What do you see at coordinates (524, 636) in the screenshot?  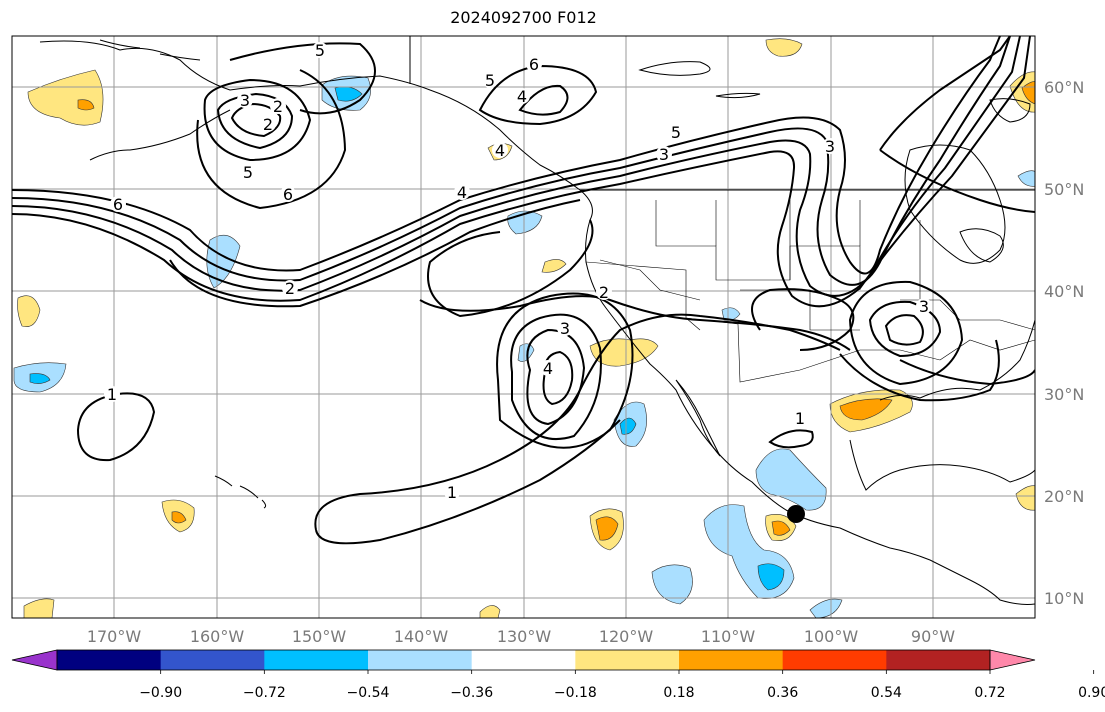 I see `longitude-label: 130°W` at bounding box center [524, 636].